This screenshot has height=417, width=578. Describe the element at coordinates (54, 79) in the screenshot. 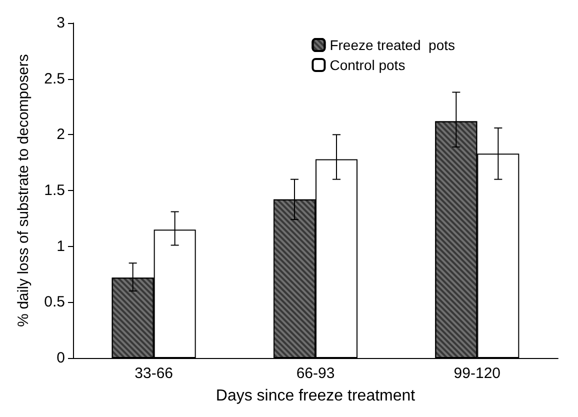

I see `y-tick-label: 2.5` at that location.